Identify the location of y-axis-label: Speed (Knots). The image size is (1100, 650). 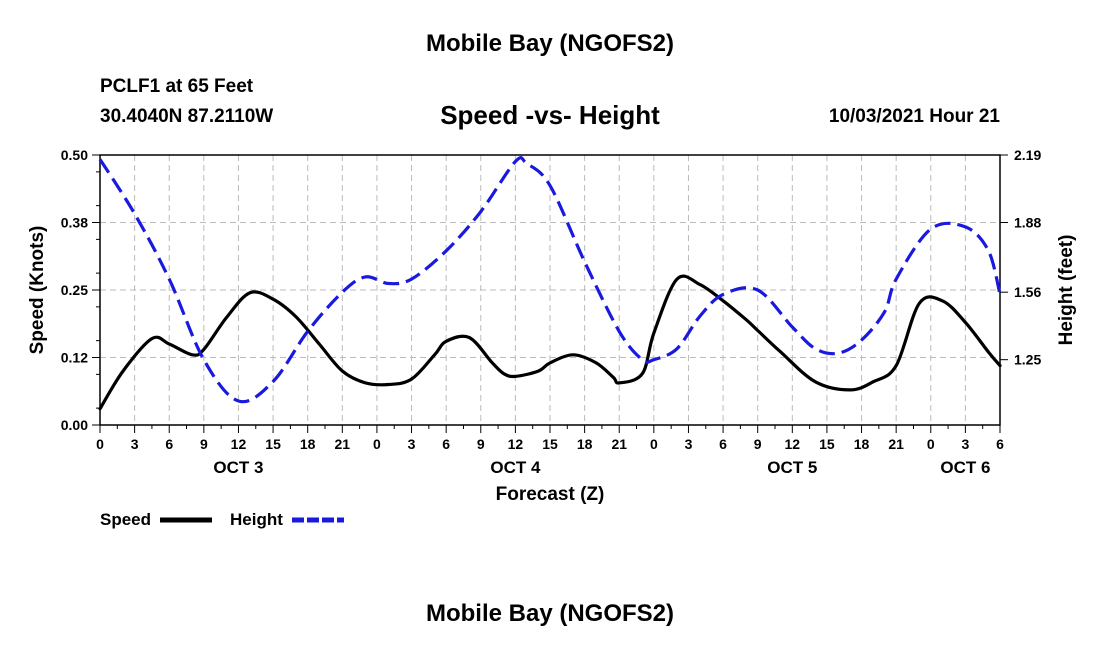
(37, 290).